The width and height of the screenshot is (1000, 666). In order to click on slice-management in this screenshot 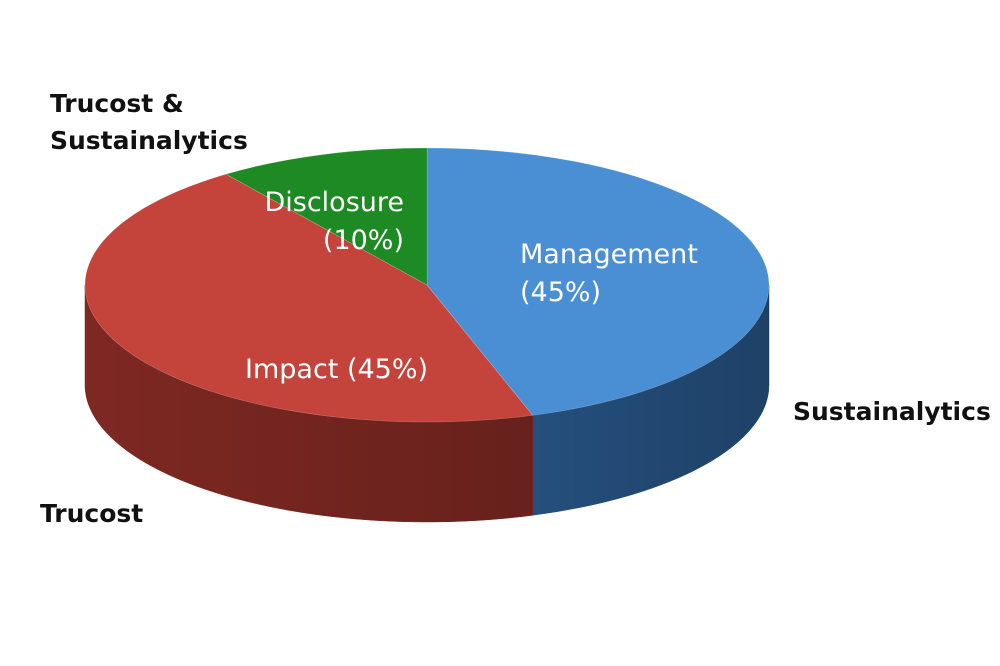, I will do `click(598, 281)`.